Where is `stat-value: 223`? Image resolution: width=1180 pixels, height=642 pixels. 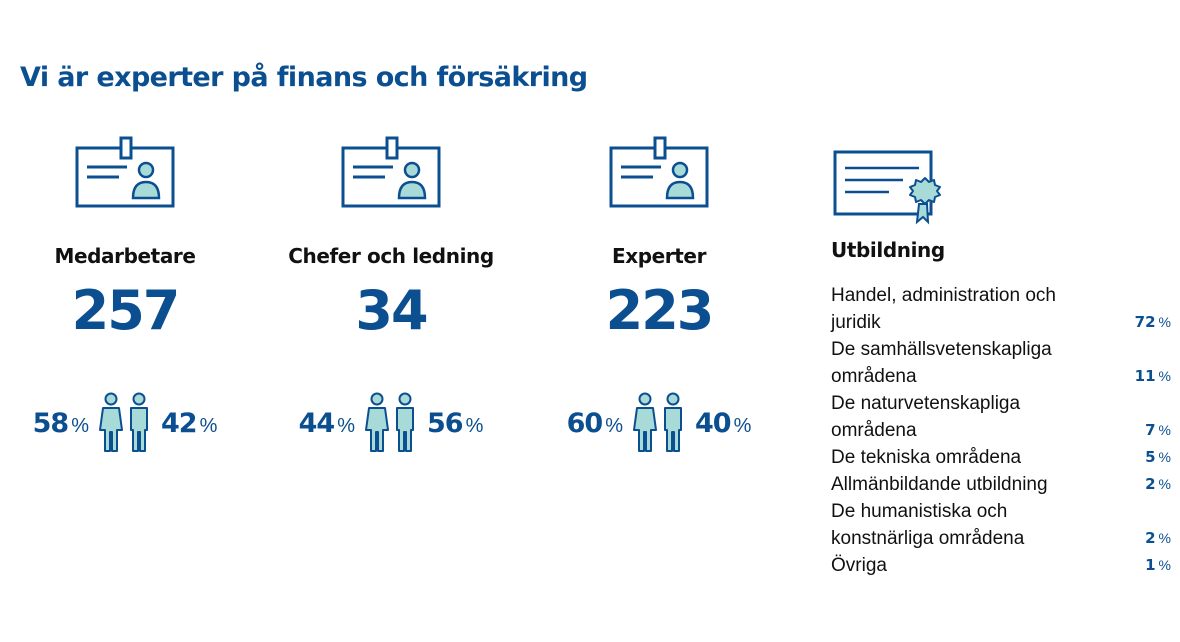
stat-value: 223 is located at coordinates (660, 310).